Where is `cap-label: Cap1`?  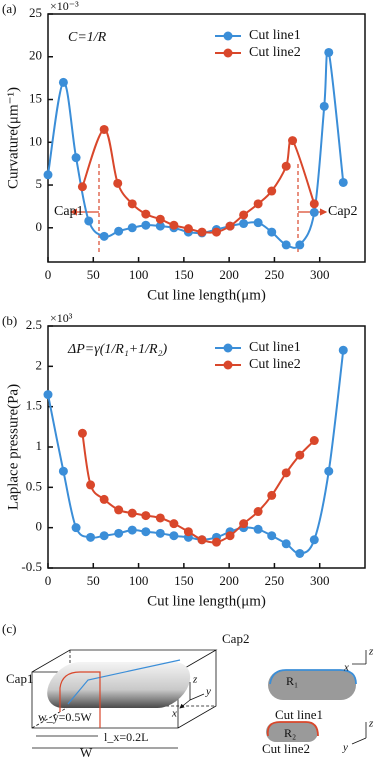
cap-label: Cap1 is located at coordinates (69, 211).